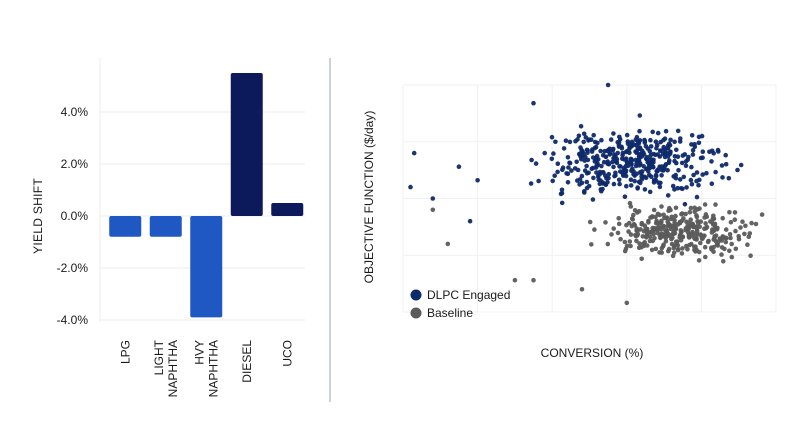 The width and height of the screenshot is (811, 426). What do you see at coordinates (125, 352) in the screenshot?
I see `x-tick-label: LPG` at bounding box center [125, 352].